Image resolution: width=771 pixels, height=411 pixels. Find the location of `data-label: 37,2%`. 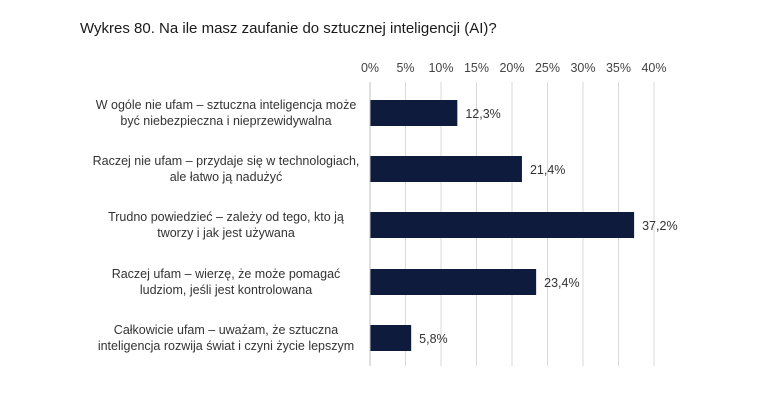

data-label: 37,2% is located at coordinates (659, 226).